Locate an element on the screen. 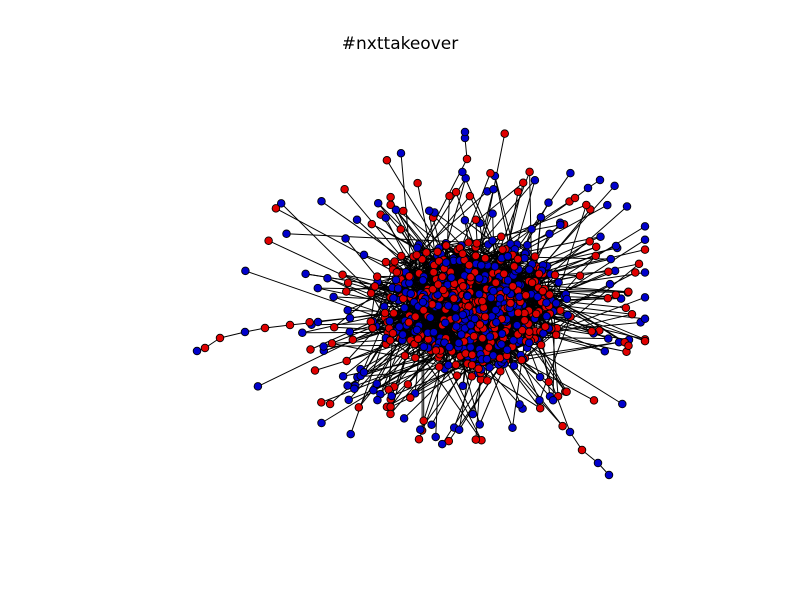 The image size is (800, 600). figure-title: #nxttakeover is located at coordinates (400, 44).